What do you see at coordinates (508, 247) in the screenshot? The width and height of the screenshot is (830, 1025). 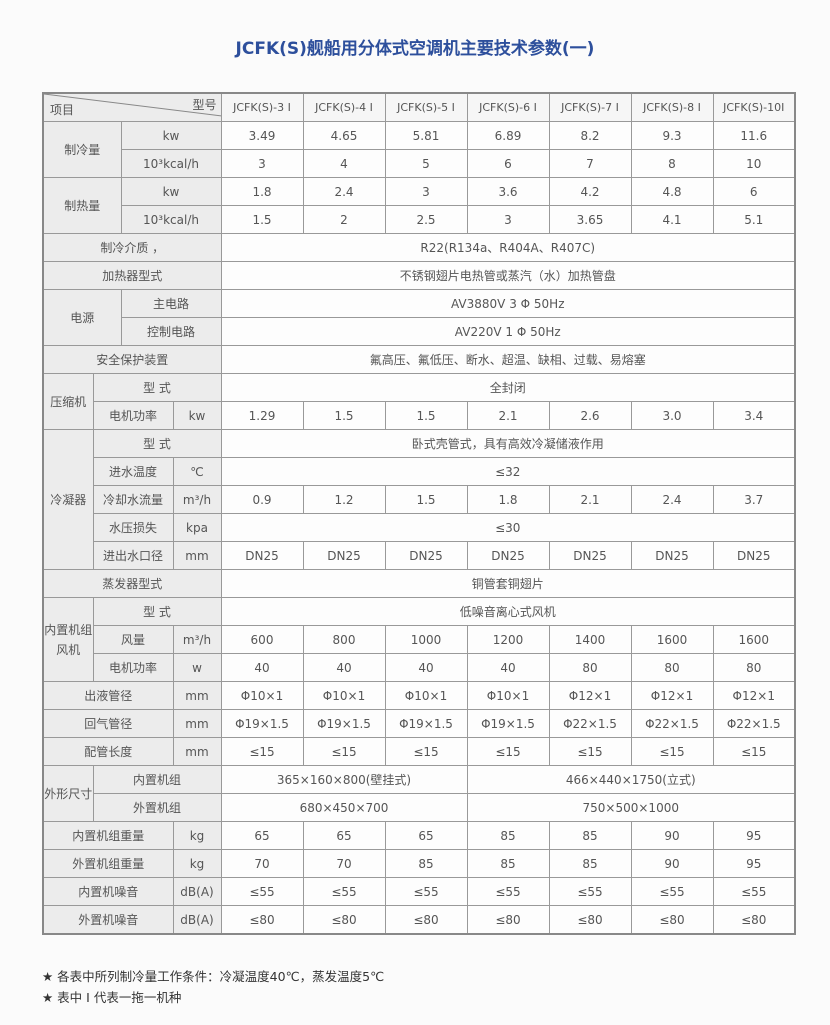 I see `value-cell: R22(R134a、R404A、R407C)` at bounding box center [508, 247].